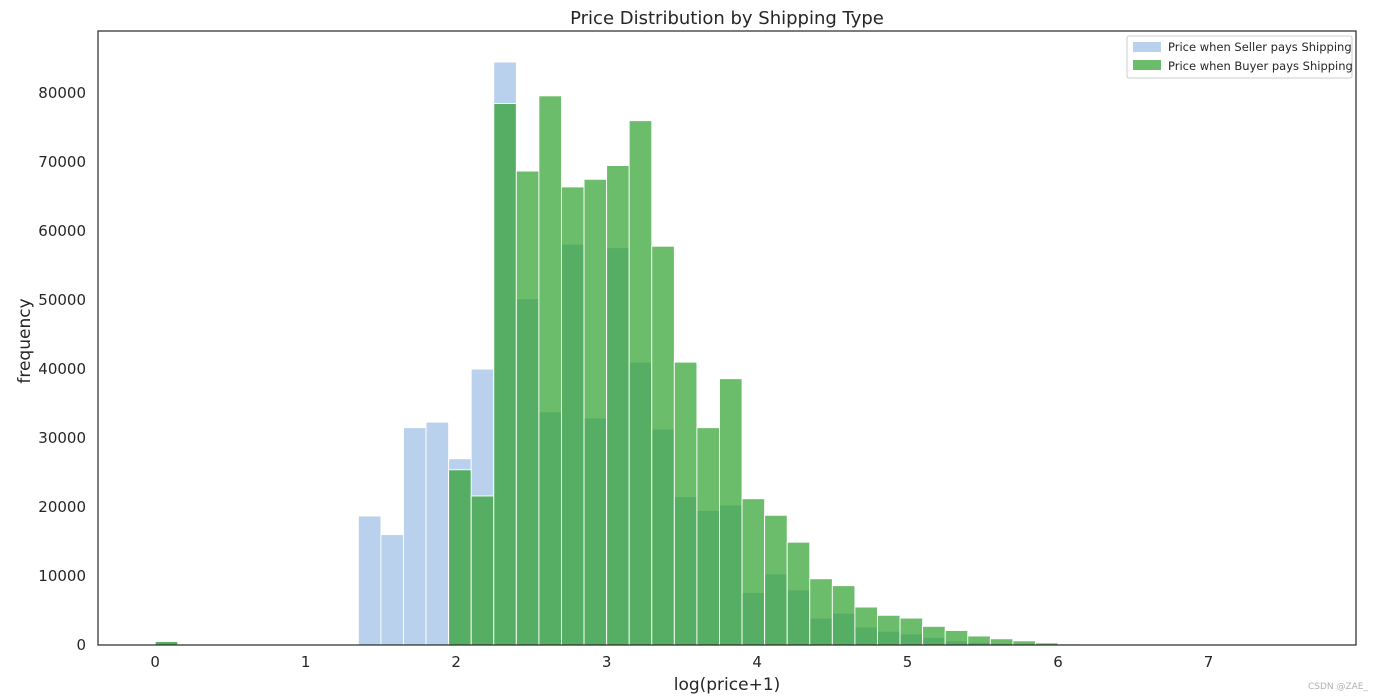 The width and height of the screenshot is (1382, 700). I want to click on legend-label-buyer: Price when Buyer pays Shipping, so click(1260, 66).